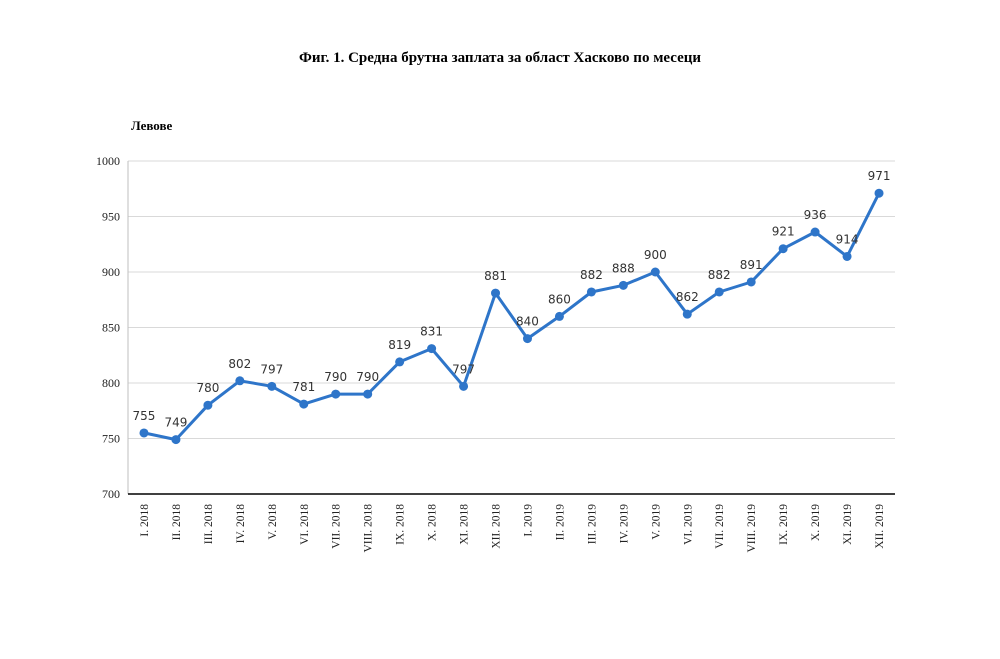 The width and height of the screenshot is (1000, 659). Describe the element at coordinates (623, 268) in the screenshot. I see `data-label: 888` at that location.